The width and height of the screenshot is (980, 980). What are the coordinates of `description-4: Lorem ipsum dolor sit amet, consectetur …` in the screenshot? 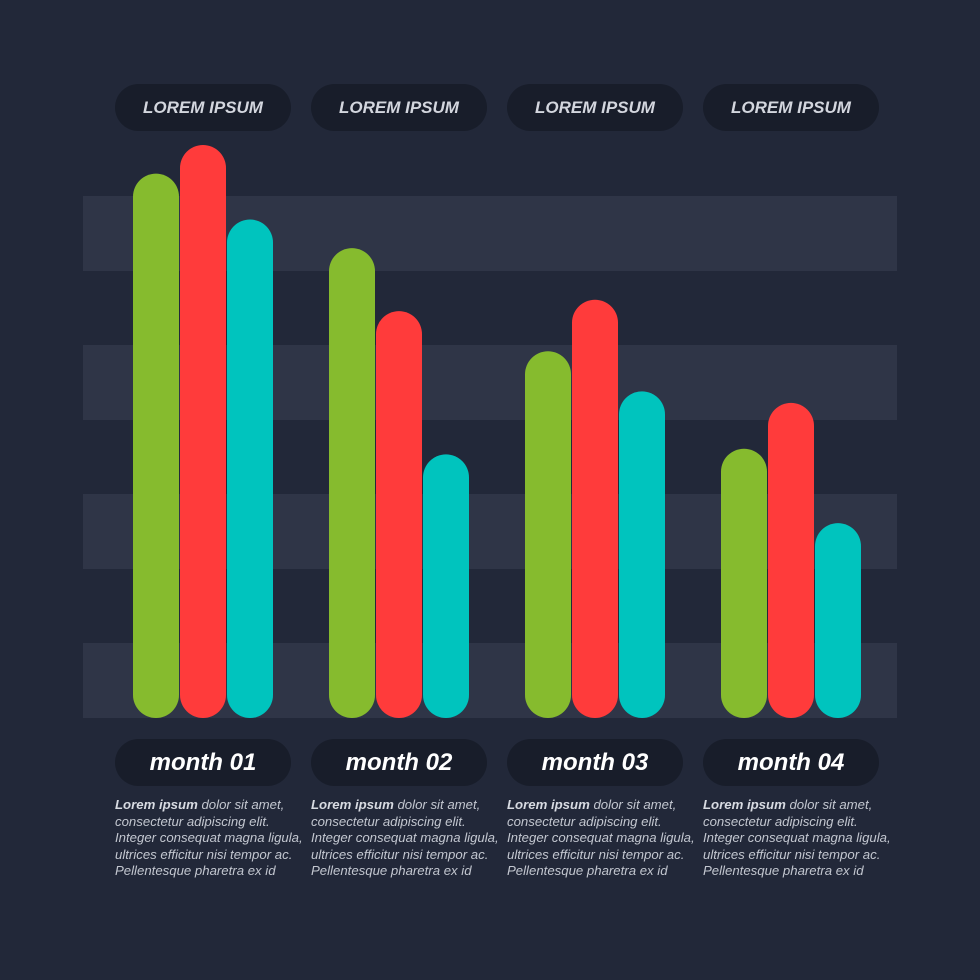 It's located at (798, 838).